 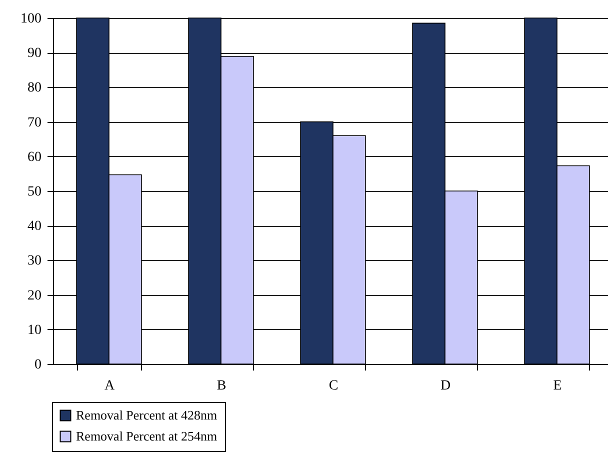 I want to click on y-tick-label: 80, so click(x=35, y=88).